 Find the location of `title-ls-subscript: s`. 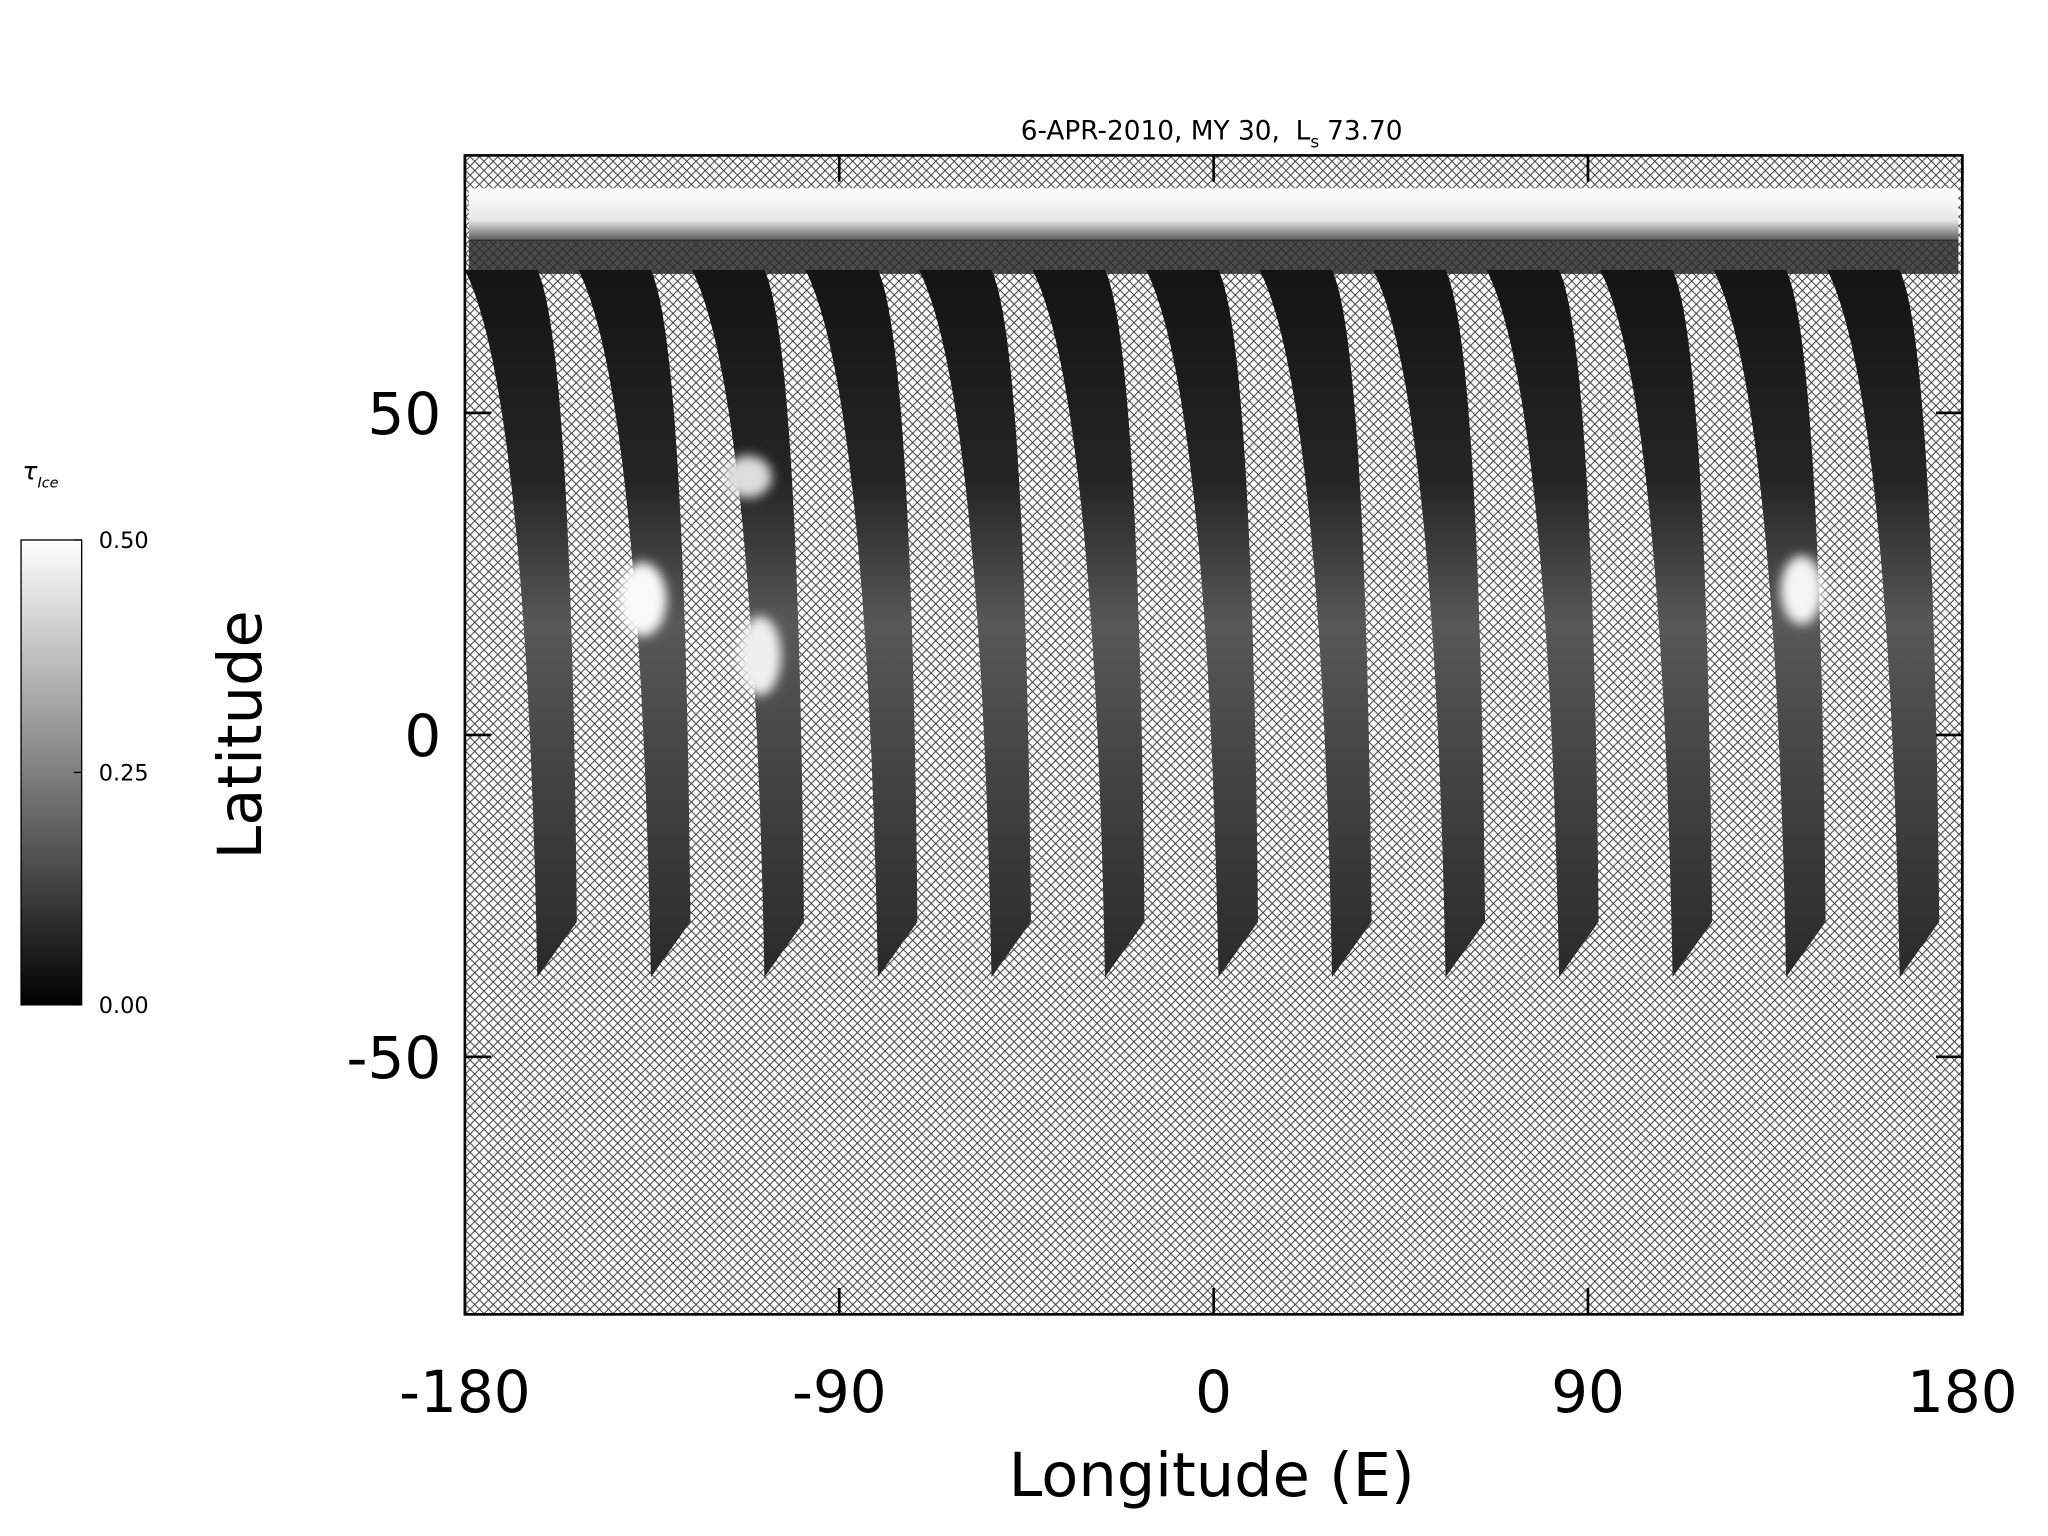

title-ls-subscript: s is located at coordinates (1314, 143).